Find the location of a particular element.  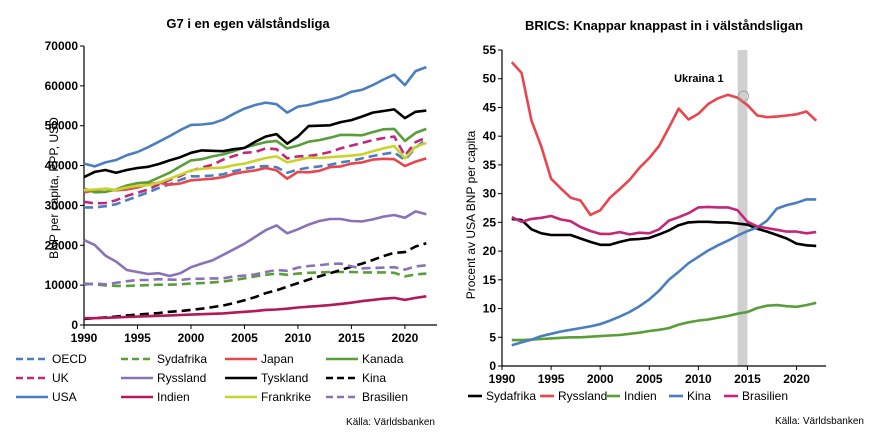

c0-series-line-uk is located at coordinates (255, 170).